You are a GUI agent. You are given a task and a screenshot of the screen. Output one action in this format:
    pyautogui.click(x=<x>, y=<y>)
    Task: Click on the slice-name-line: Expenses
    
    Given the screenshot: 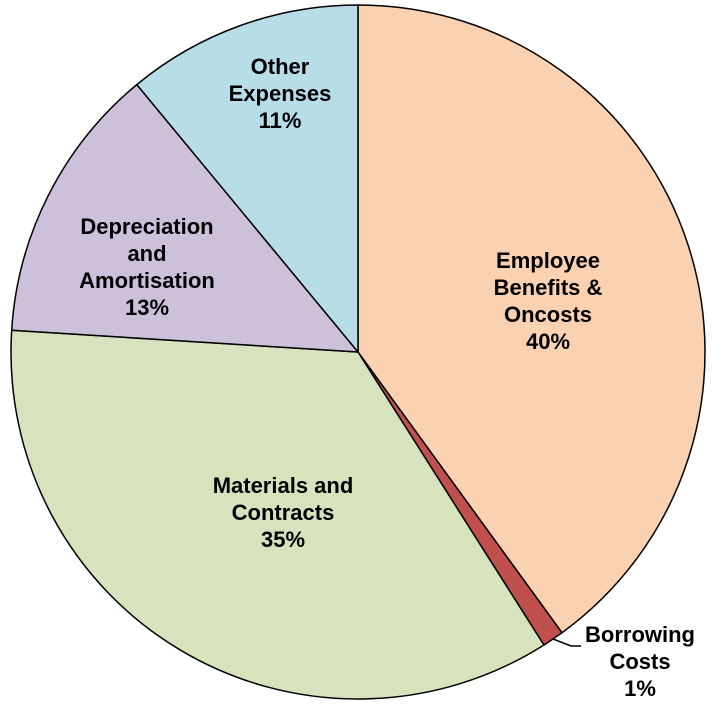 What is the action you would take?
    pyautogui.click(x=280, y=93)
    